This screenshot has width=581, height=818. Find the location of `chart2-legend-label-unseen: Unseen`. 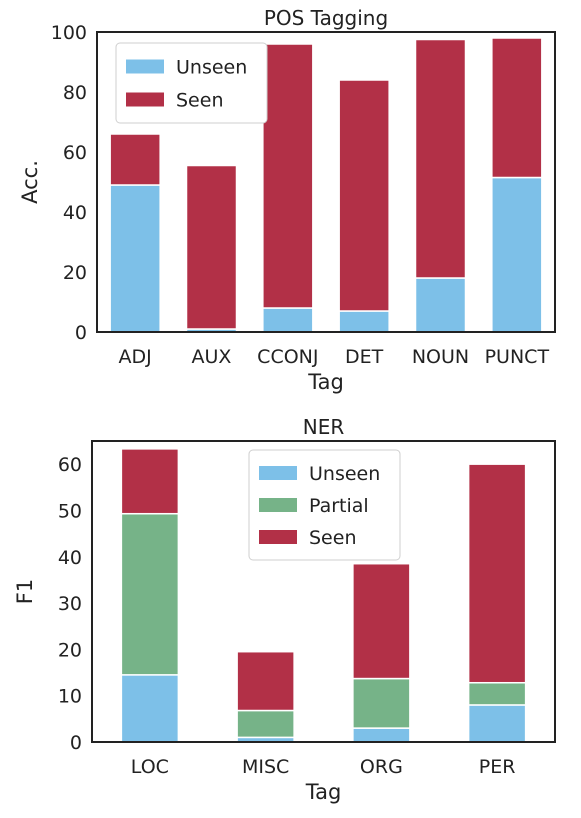

chart2-legend-label-unseen: Unseen is located at coordinates (344, 474).